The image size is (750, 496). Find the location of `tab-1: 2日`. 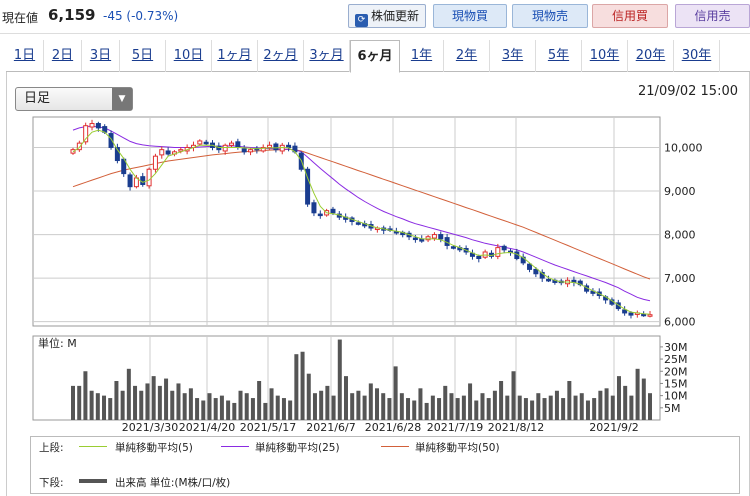

tab-1: 2日 is located at coordinates (63, 56).